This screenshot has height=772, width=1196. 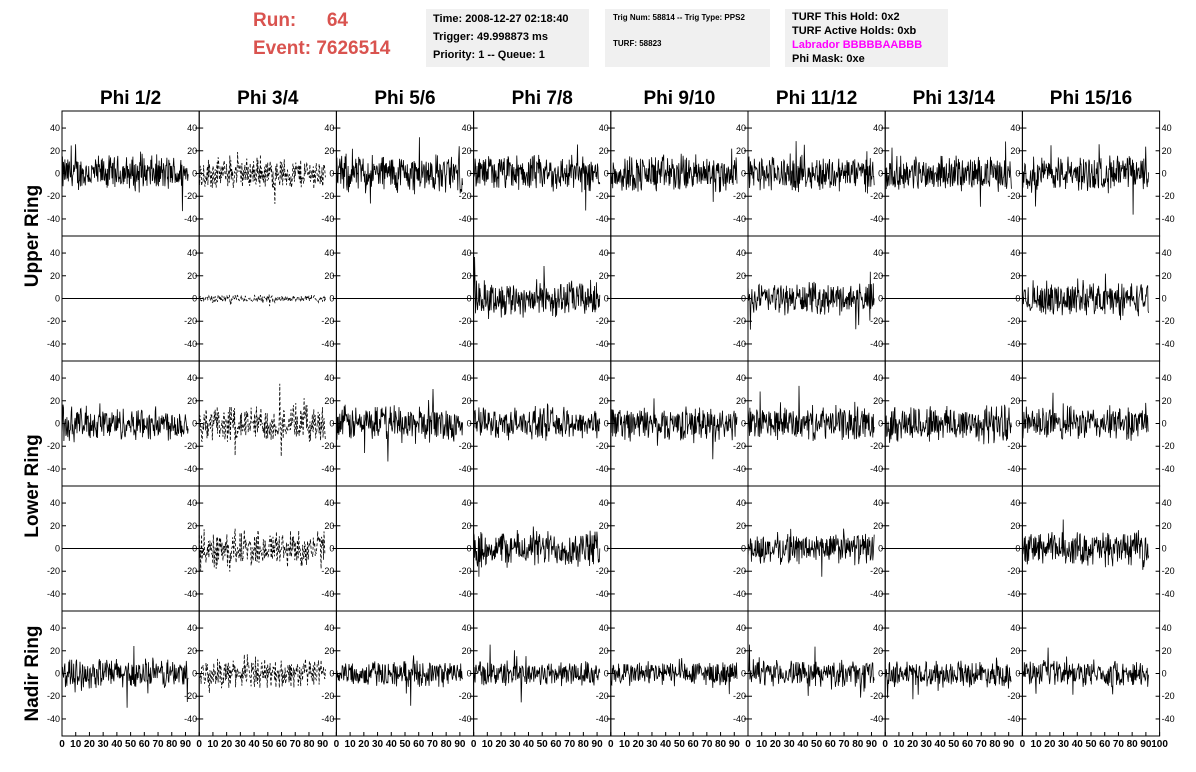 I want to click on panel-frame, so click(x=267, y=548).